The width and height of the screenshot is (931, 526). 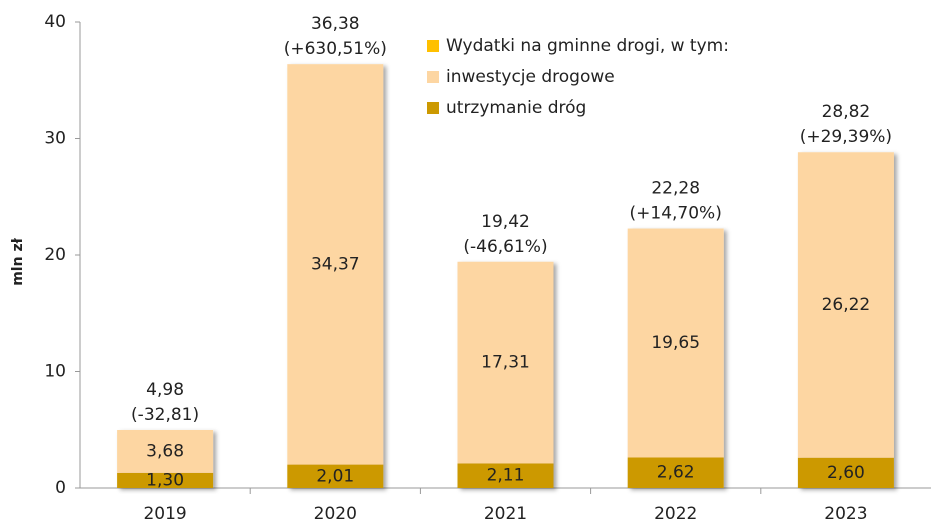 I want to click on segment-label: 2,01, so click(x=335, y=476).